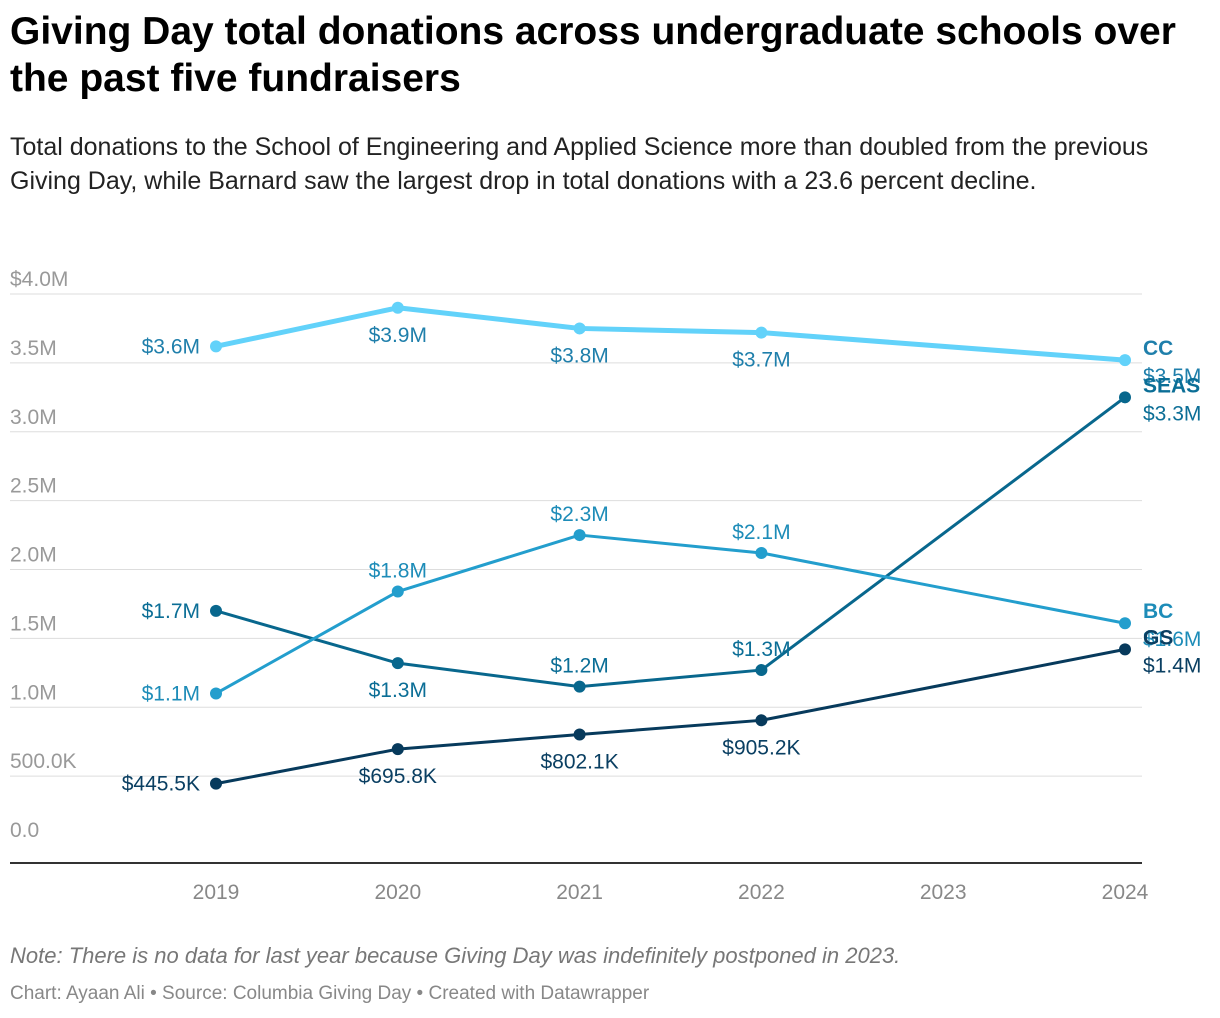 This screenshot has height=1018, width=1220. Describe the element at coordinates (761, 747) in the screenshot. I see `data-label: $905.2K` at that location.